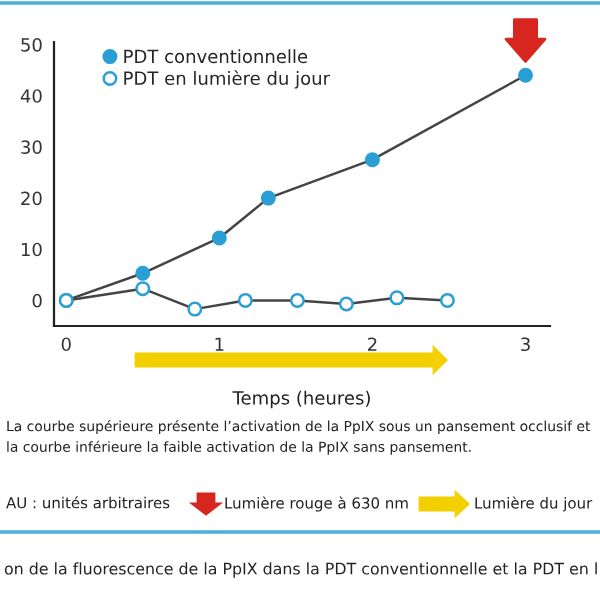 The height and width of the screenshot is (600, 600). Describe the element at coordinates (216, 56) in the screenshot. I see `legend-label: PDT conventionnelle` at that location.